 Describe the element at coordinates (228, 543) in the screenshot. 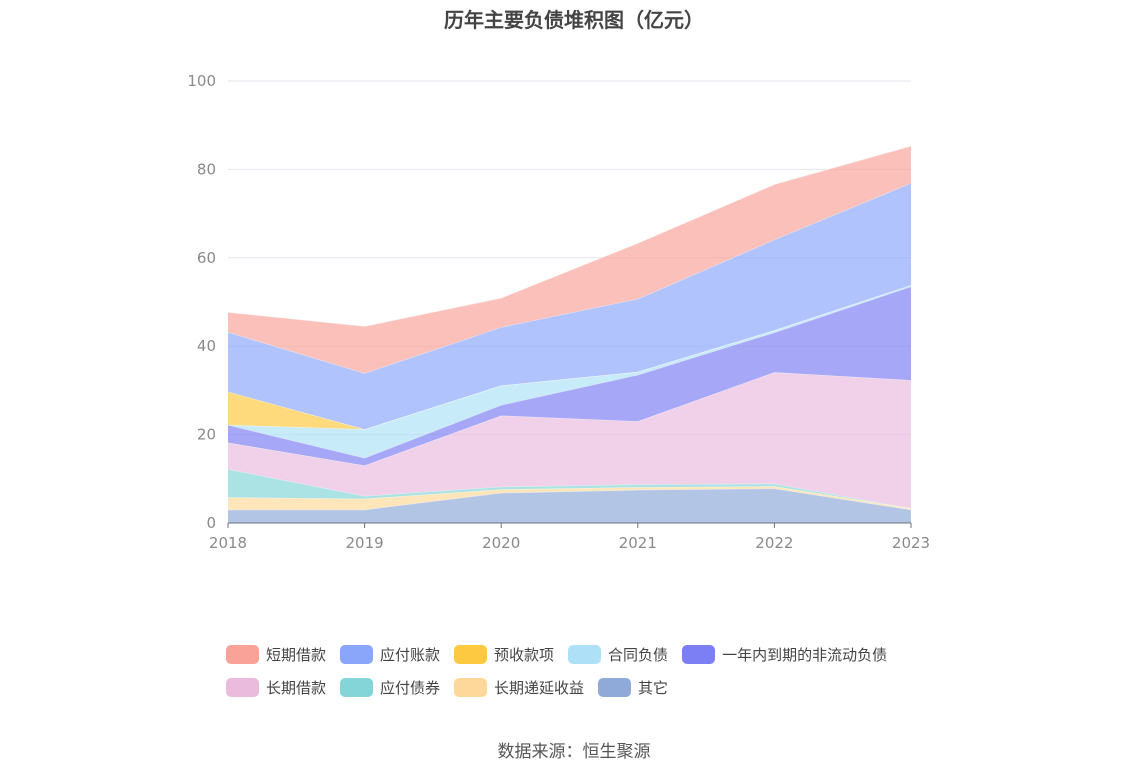

I see `x-tick-label: 2018` at that location.